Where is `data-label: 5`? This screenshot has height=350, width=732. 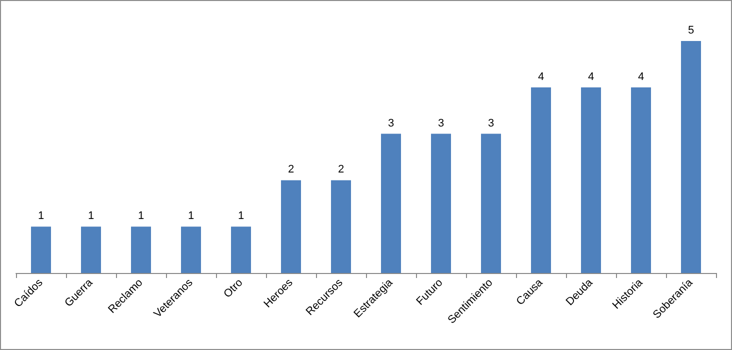 data-label: 5 is located at coordinates (691, 30).